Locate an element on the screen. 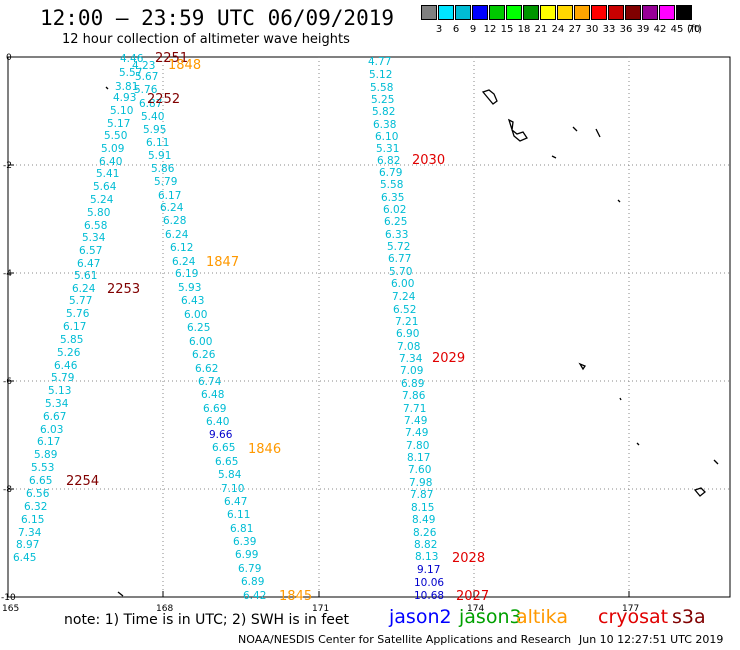 This screenshot has width=740, height=650. track1-value: 6.89 is located at coordinates (252, 582).